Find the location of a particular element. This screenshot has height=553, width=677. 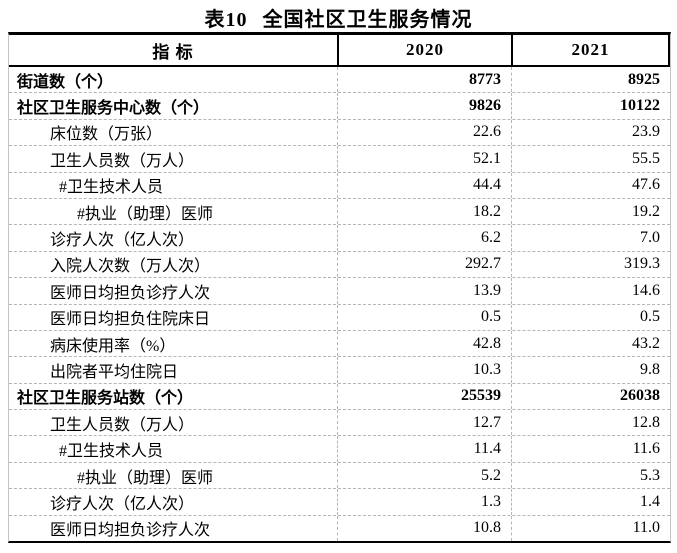

value-2021: 23.9 is located at coordinates (590, 132).